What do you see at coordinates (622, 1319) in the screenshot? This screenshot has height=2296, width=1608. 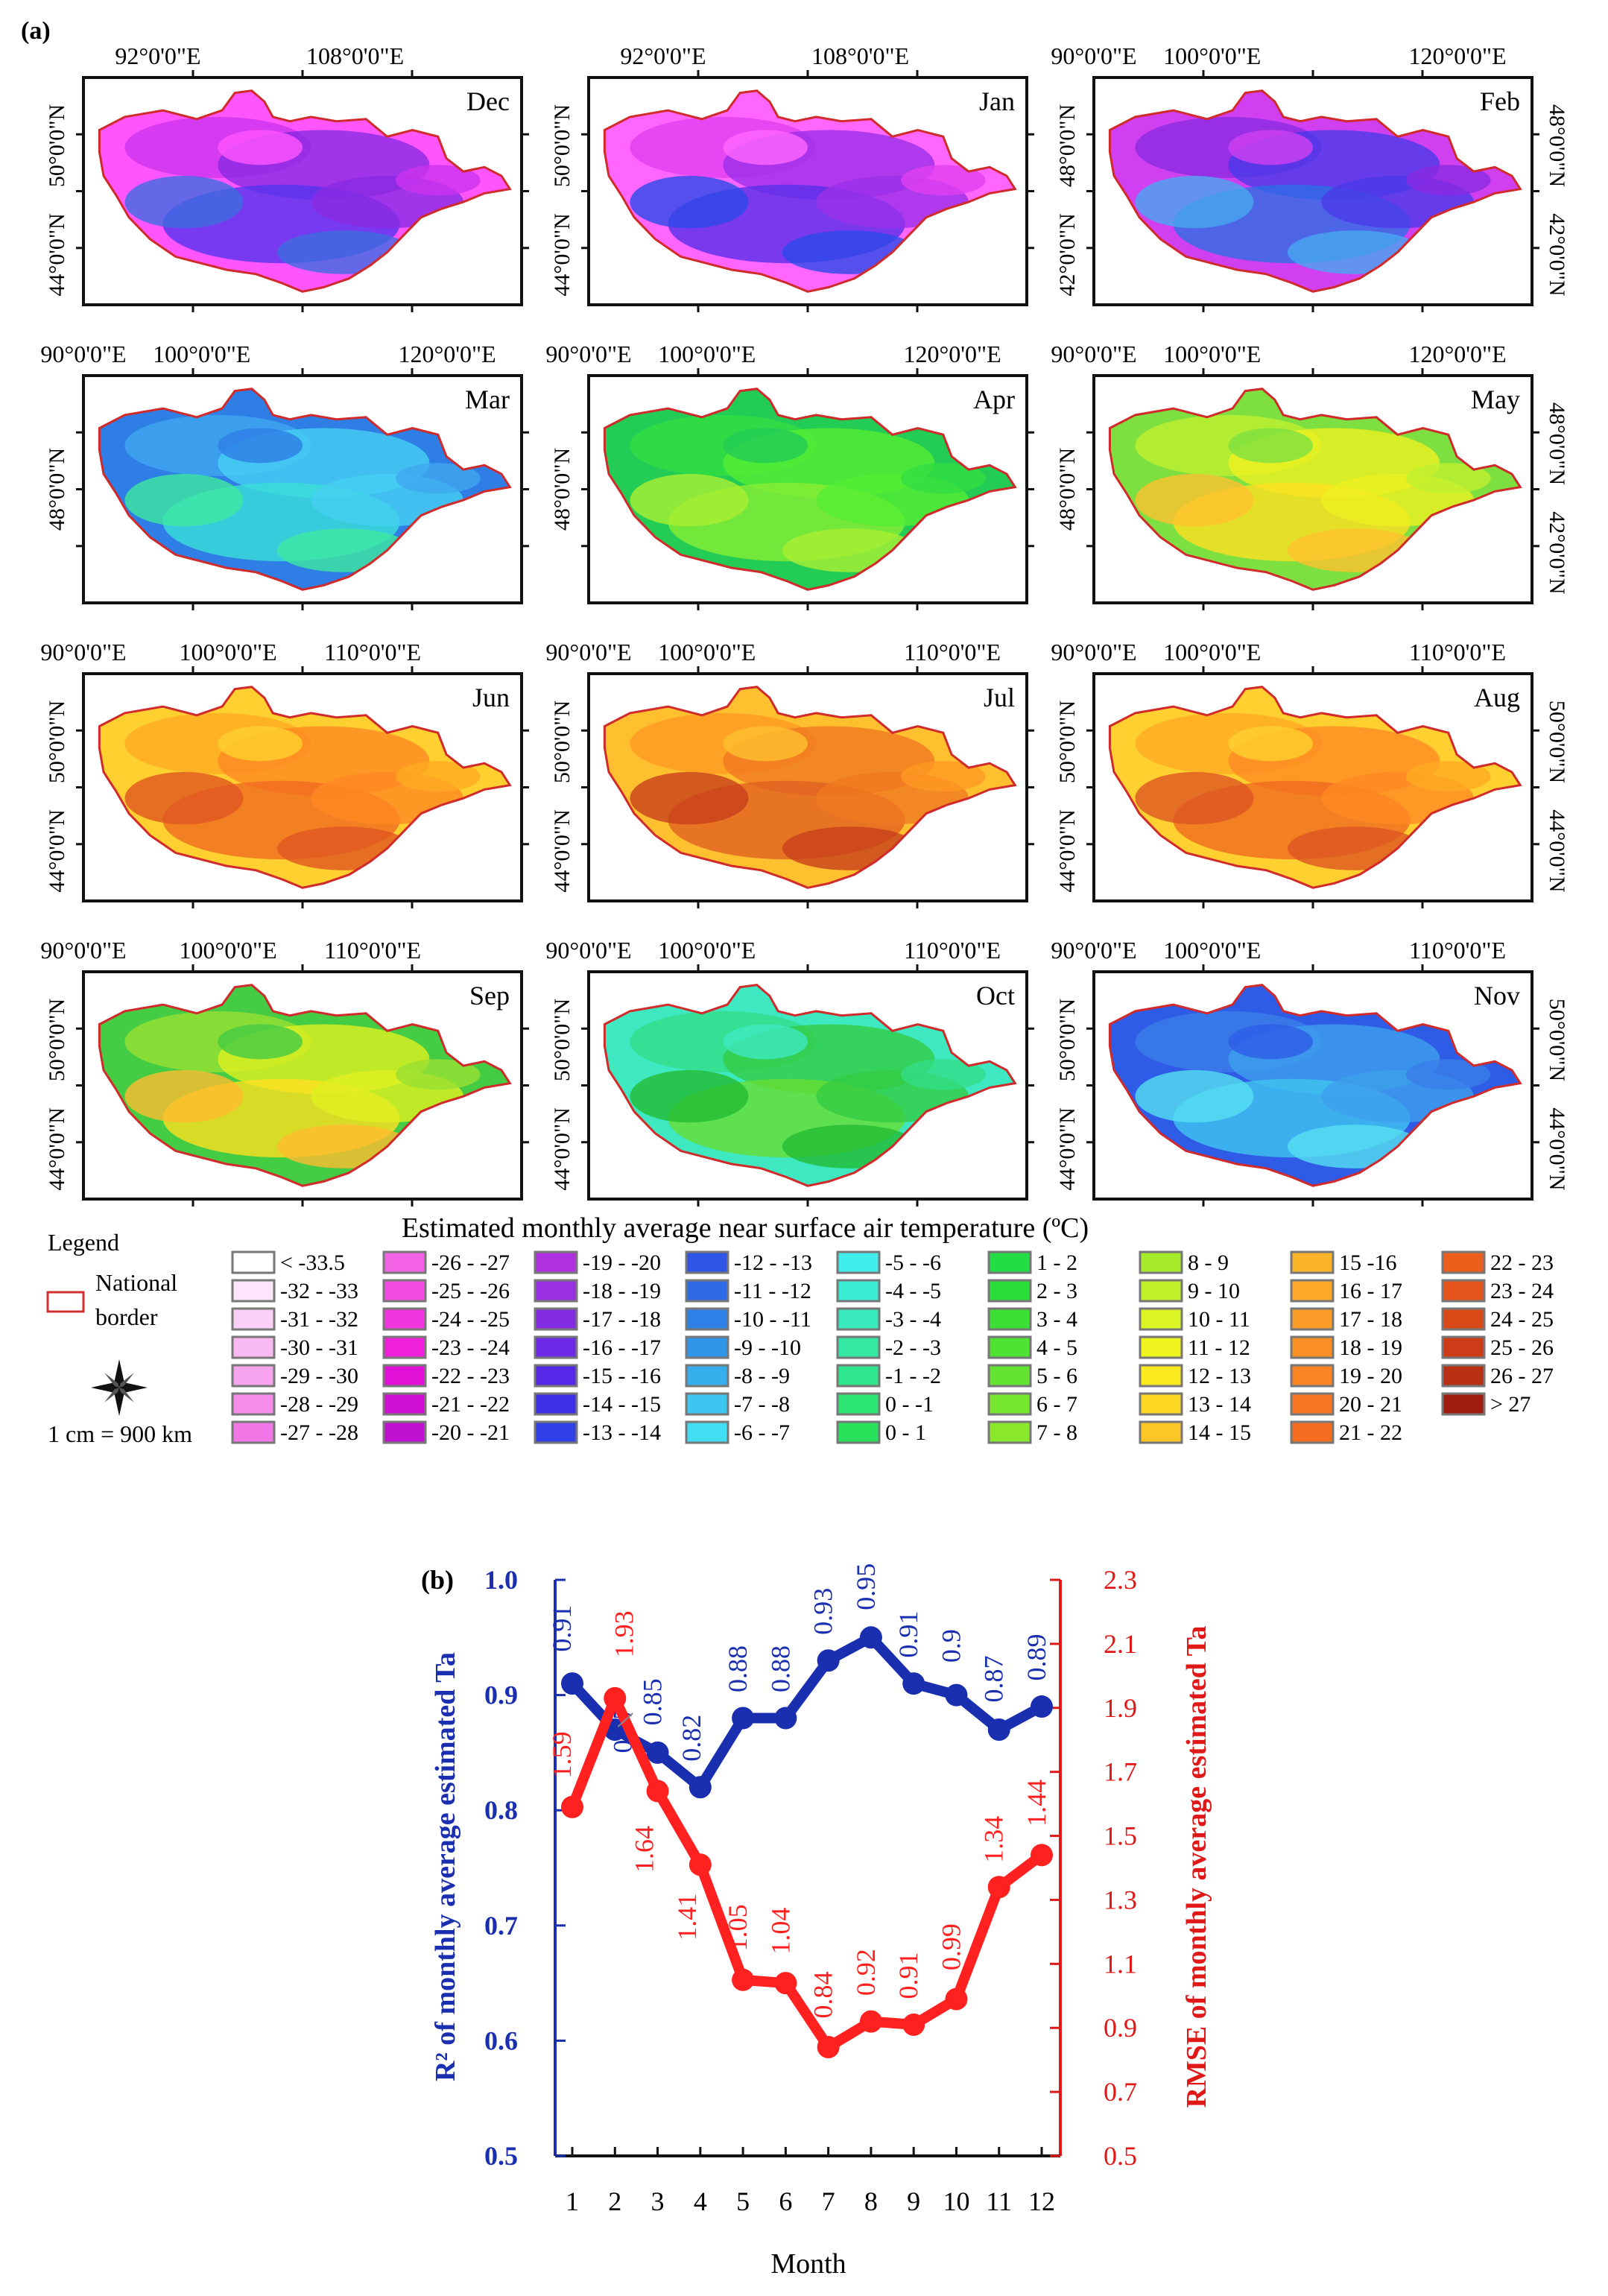 I see `colorbar-label: -17 - -18` at bounding box center [622, 1319].